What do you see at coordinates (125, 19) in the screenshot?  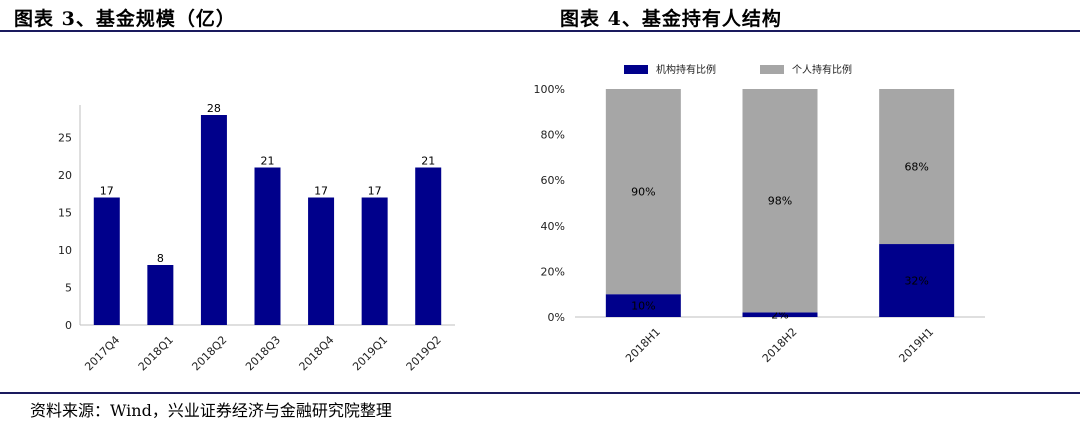 I see `chart-3-title: 图表 3、基金规模（亿）` at bounding box center [125, 19].